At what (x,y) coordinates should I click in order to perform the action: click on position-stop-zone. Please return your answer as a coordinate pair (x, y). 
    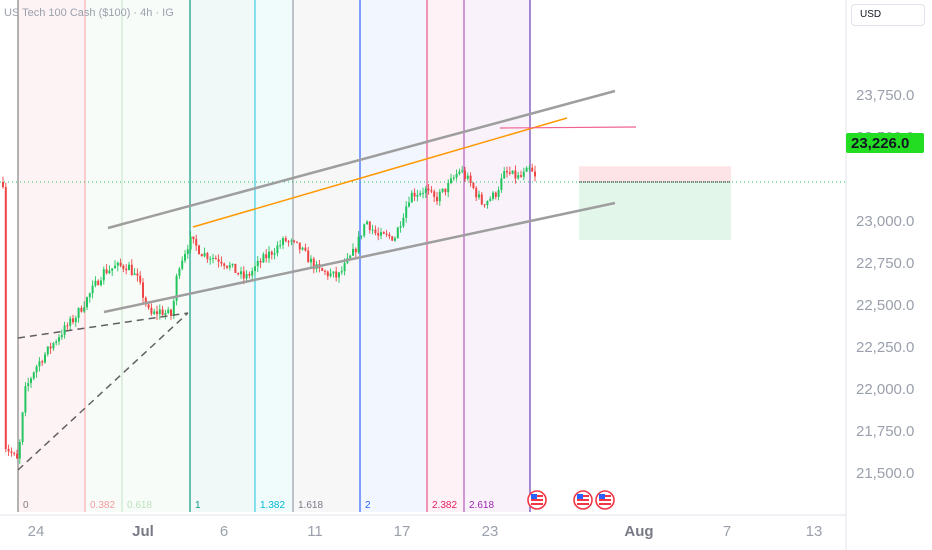
    Looking at the image, I should click on (655, 174).